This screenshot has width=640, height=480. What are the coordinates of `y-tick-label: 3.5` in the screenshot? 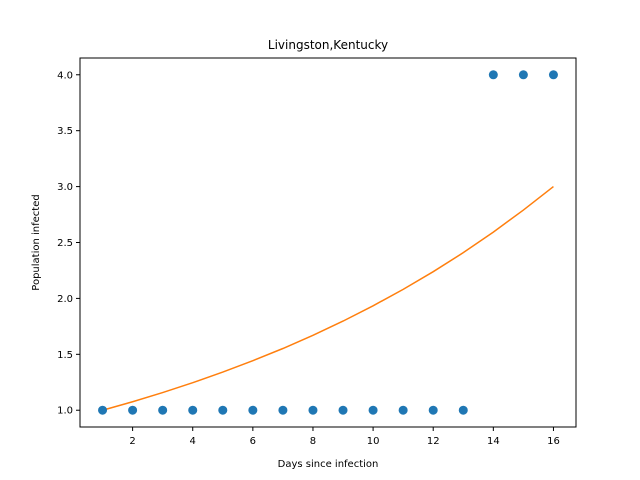 It's located at (65, 131).